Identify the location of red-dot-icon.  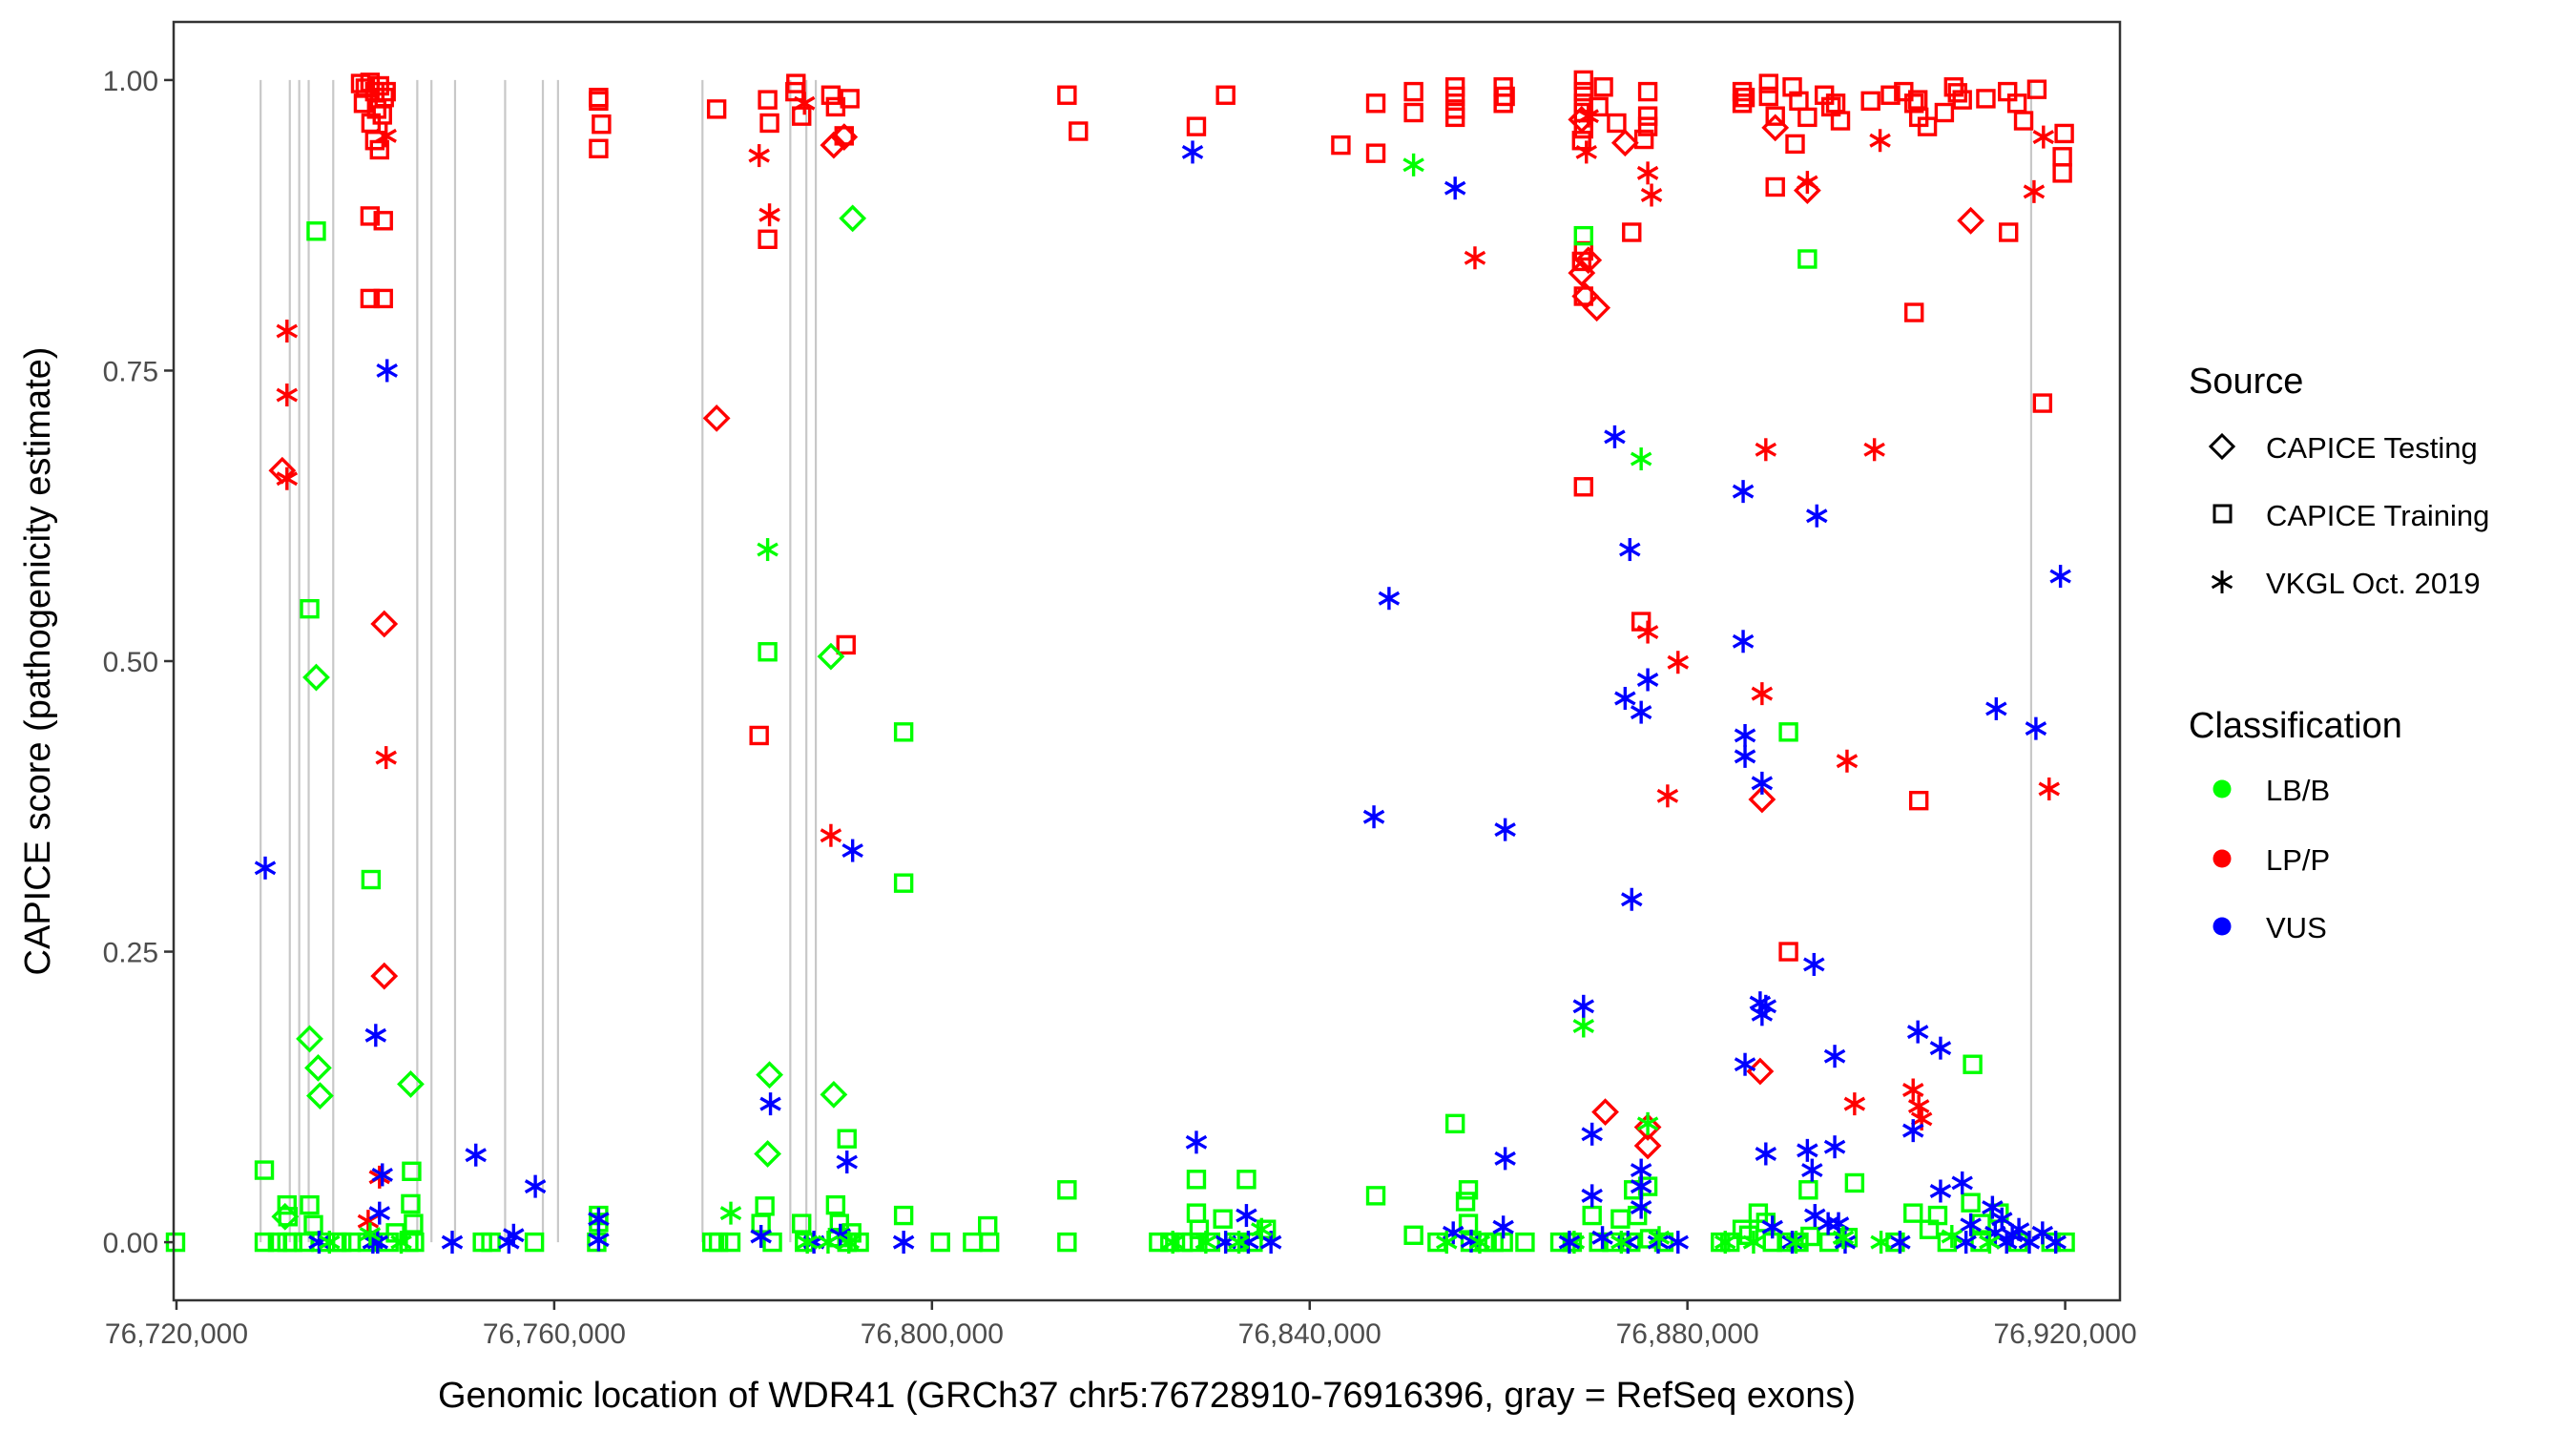
(2222, 859).